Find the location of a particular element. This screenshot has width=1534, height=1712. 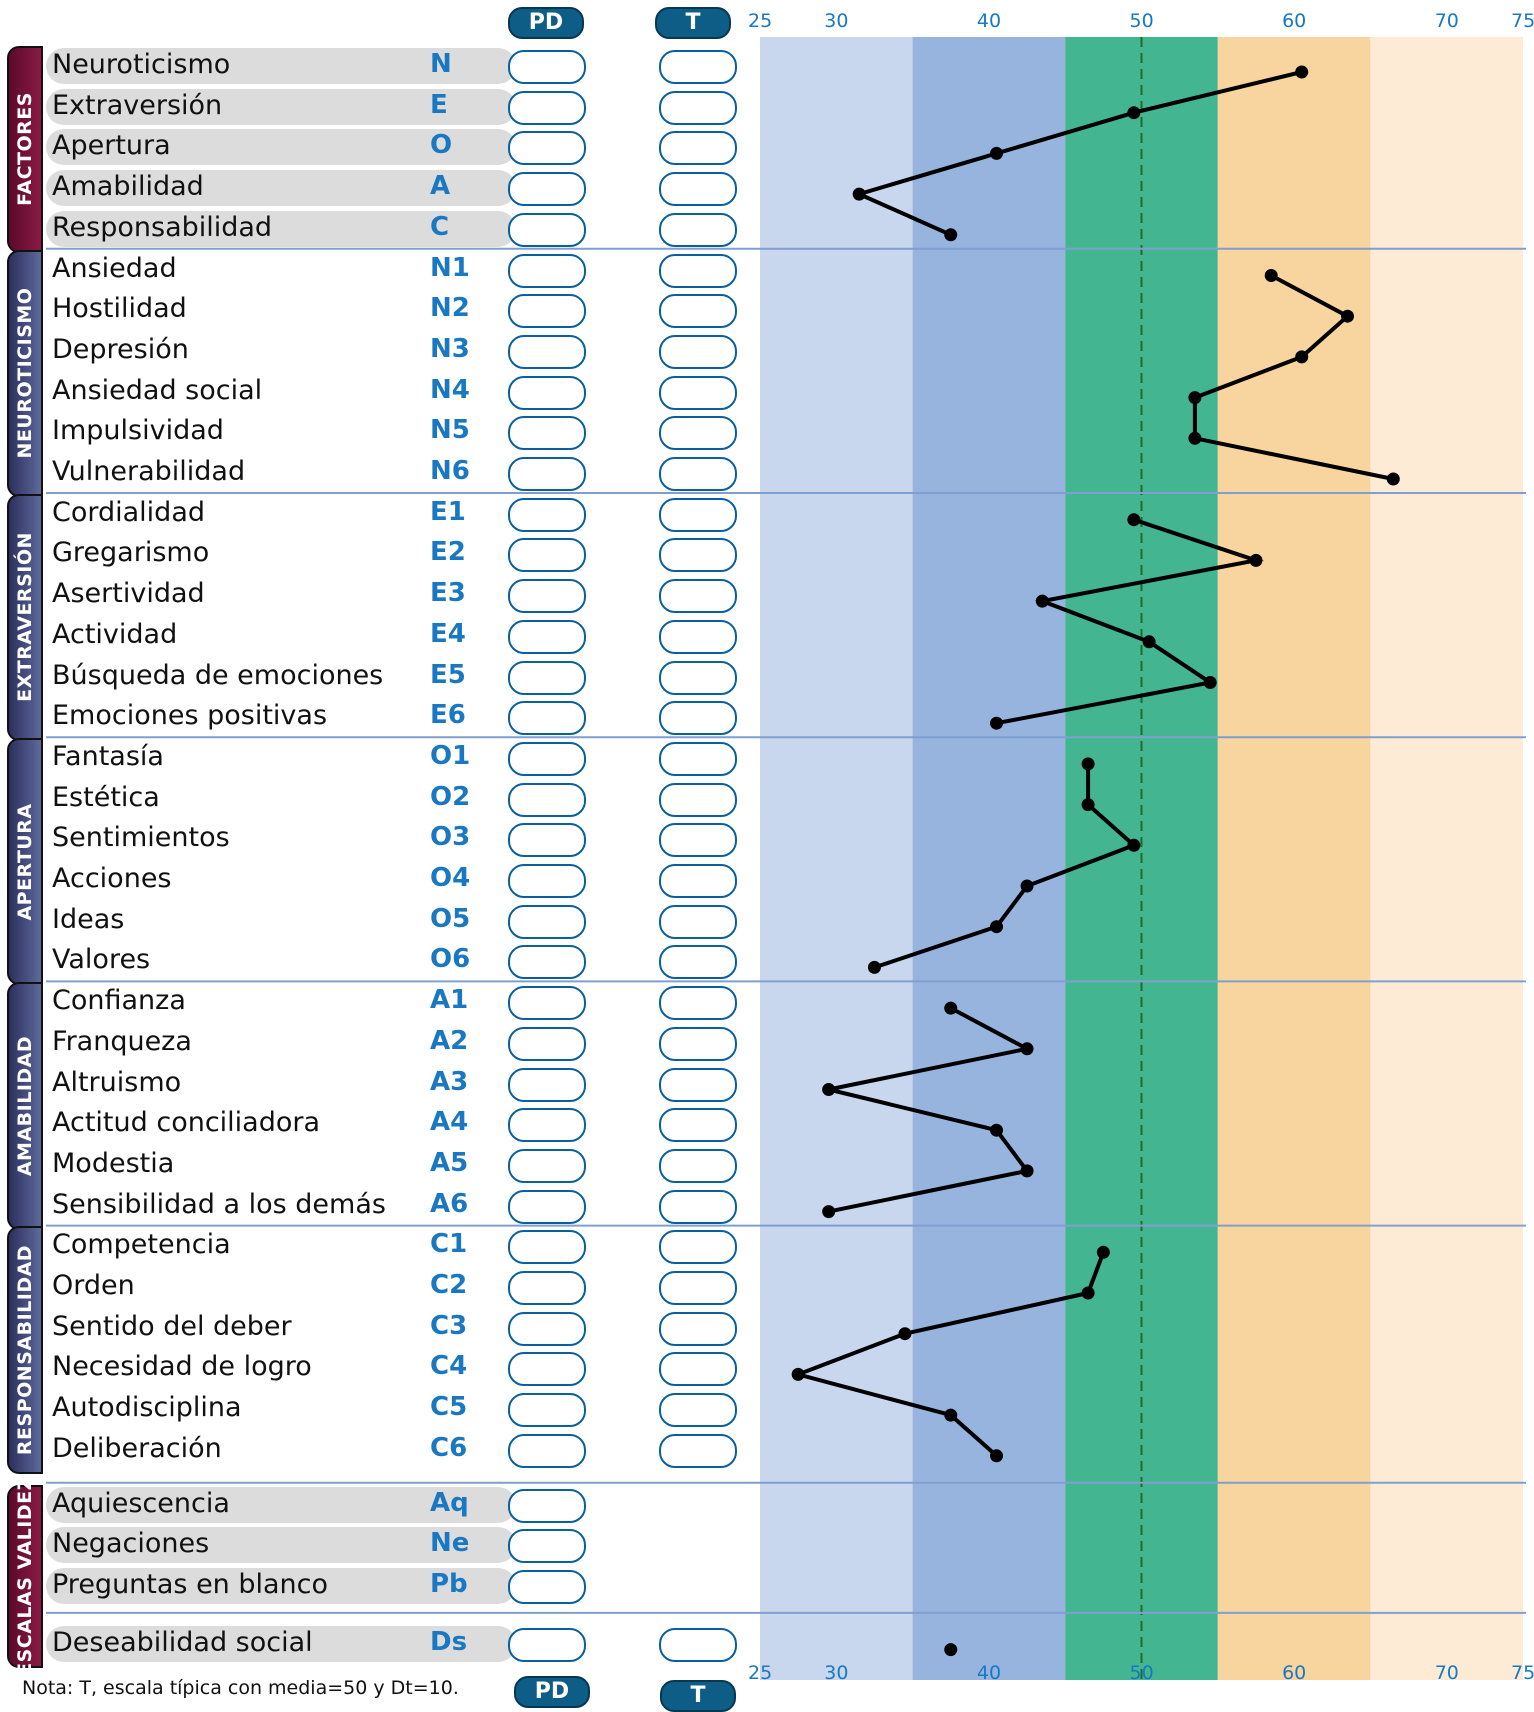

scale-label: Impulsividad is located at coordinates (138, 431).